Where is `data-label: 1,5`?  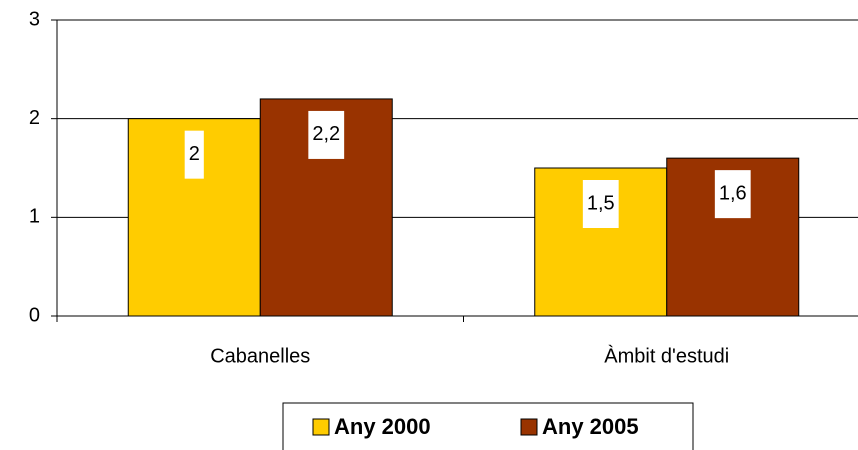
data-label: 1,5 is located at coordinates (601, 203).